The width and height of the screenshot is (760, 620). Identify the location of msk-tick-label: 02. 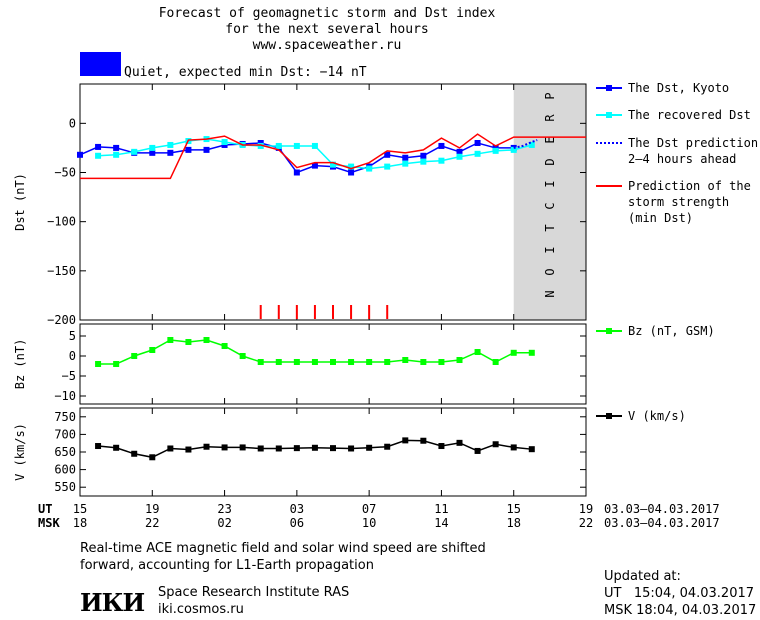
(224, 523).